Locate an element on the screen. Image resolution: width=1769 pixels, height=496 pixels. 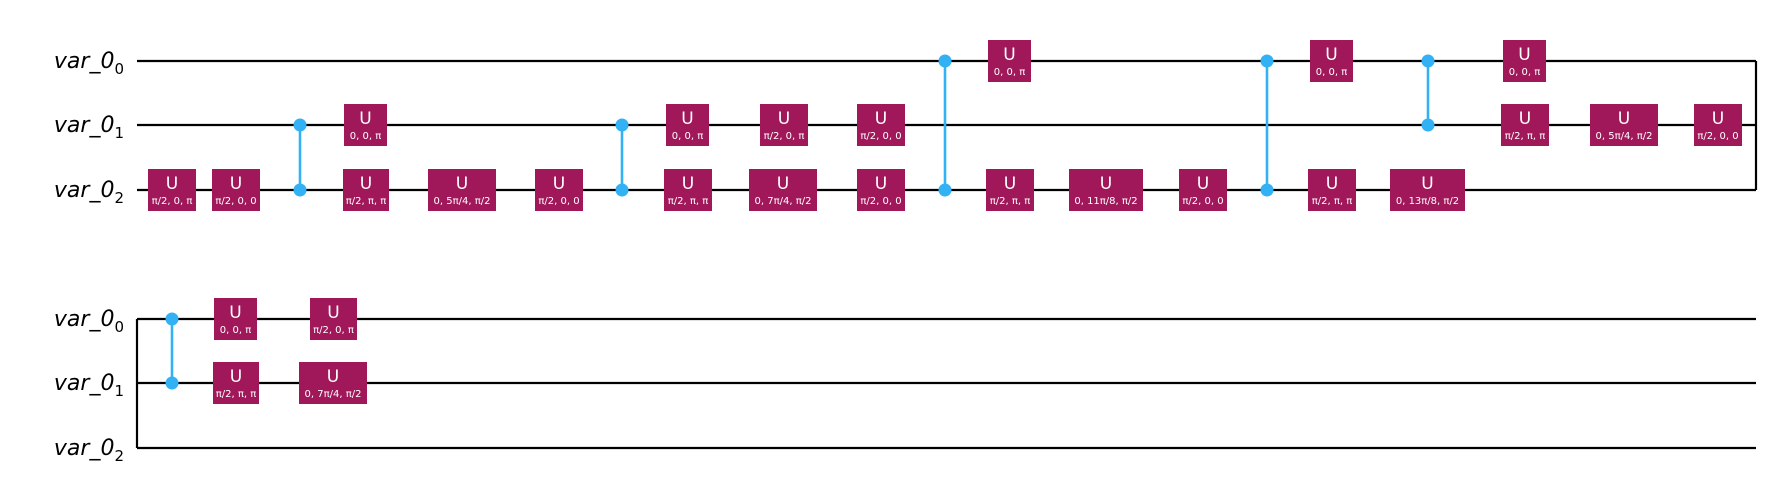
gate-params: 0, 13π/8, π/2 is located at coordinates (1427, 201).